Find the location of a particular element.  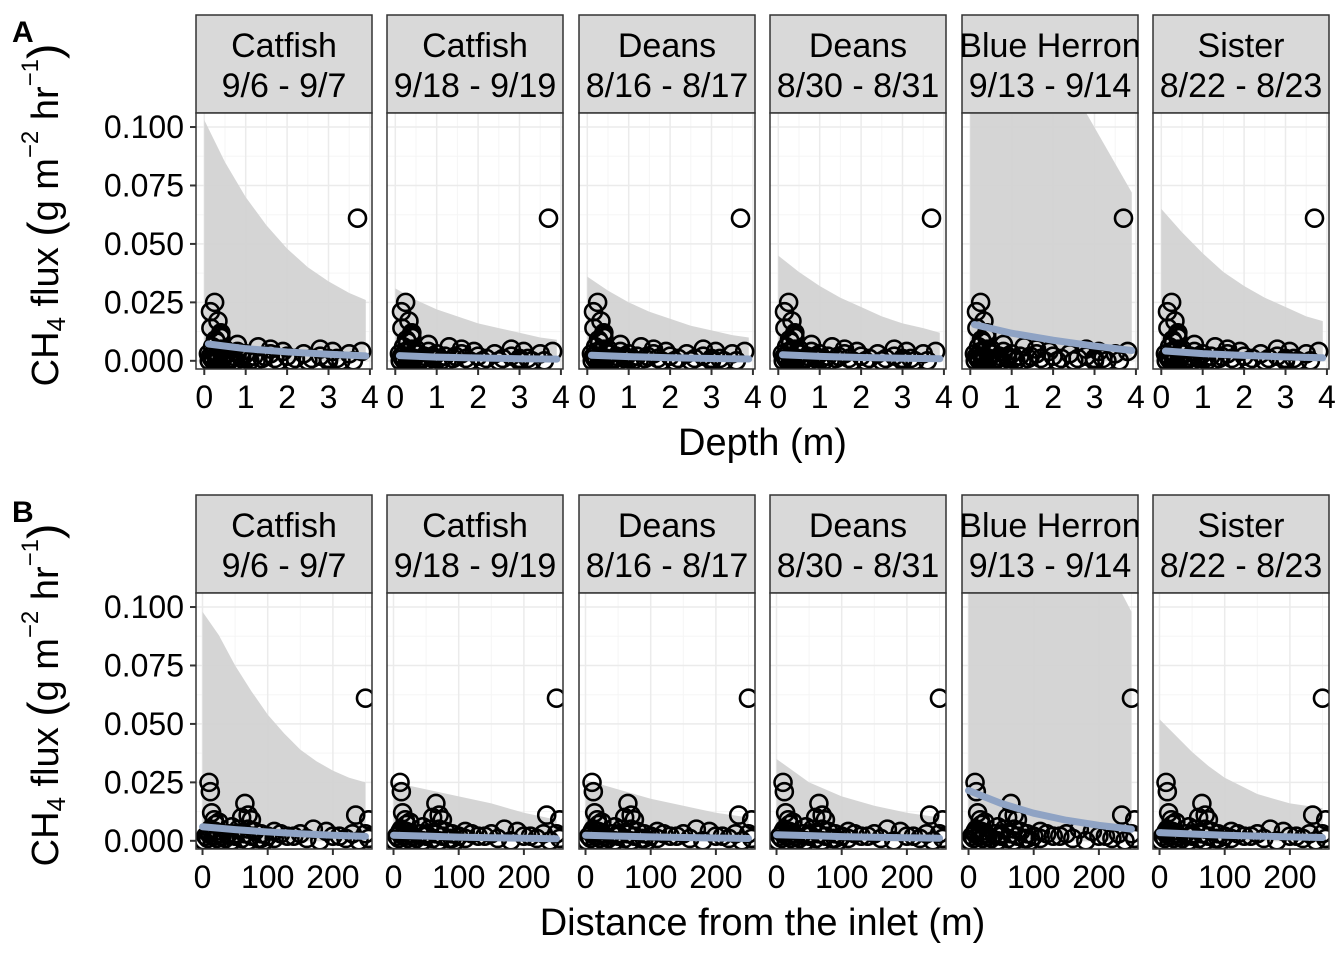

y-axis-title-part: −1 is located at coordinates (30, 72).